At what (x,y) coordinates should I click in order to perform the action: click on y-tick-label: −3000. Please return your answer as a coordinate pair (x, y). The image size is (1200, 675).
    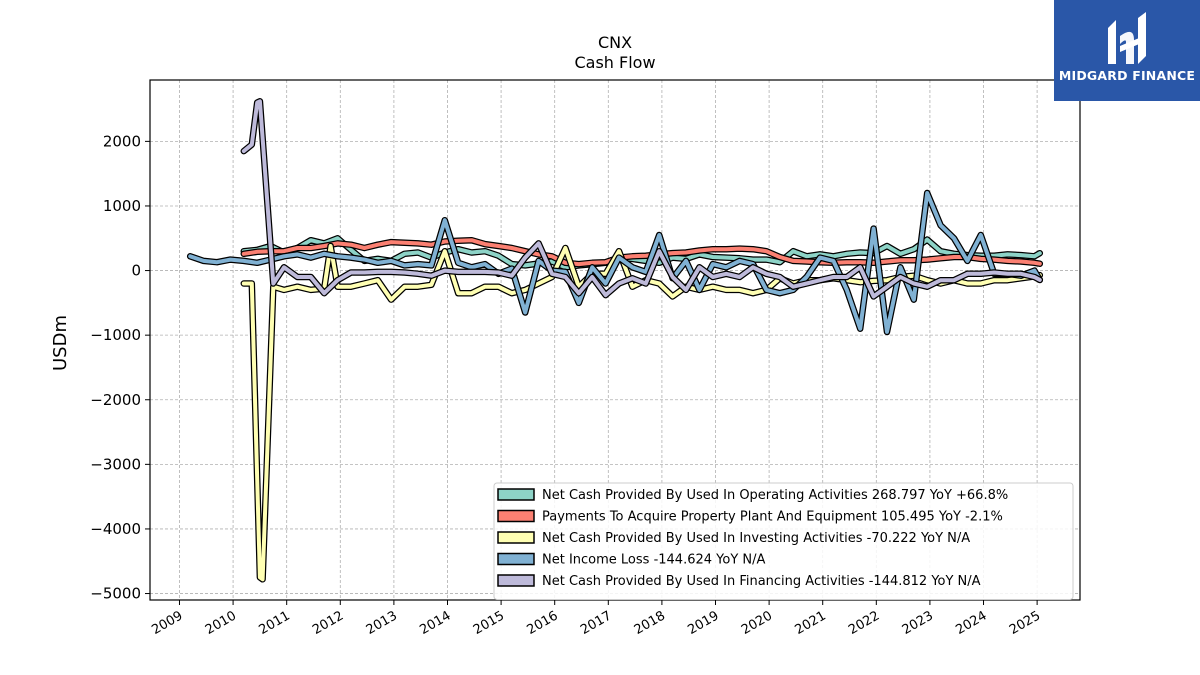
    Looking at the image, I should click on (115, 464).